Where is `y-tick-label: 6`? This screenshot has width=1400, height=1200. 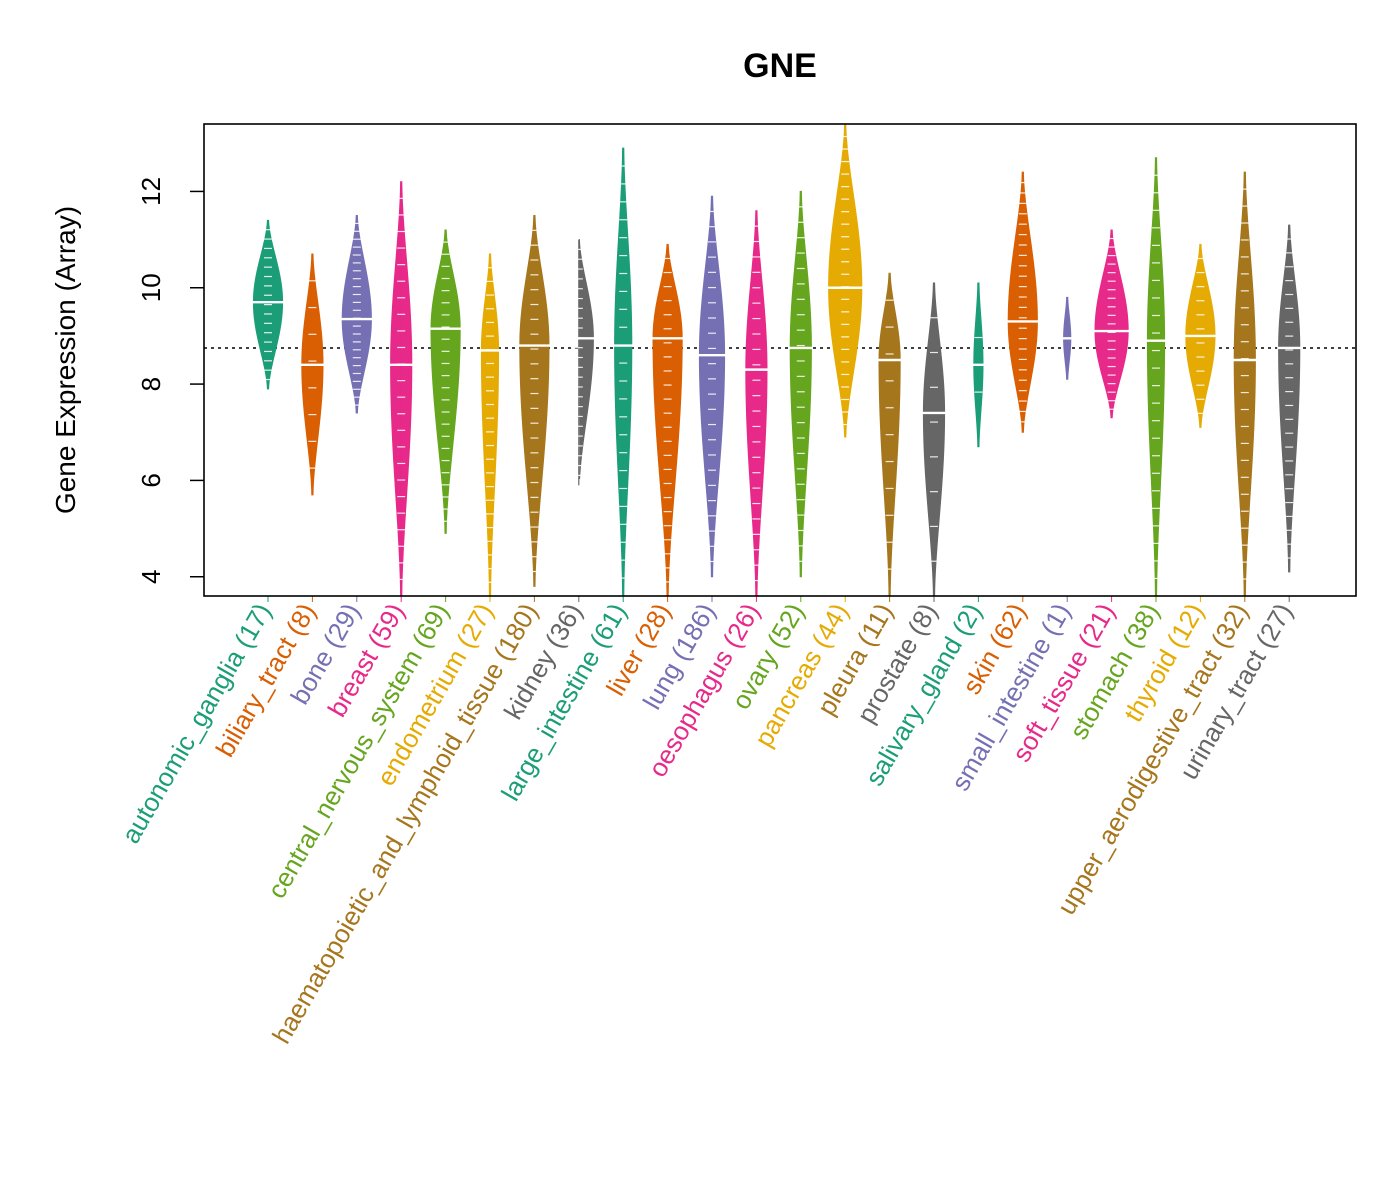
y-tick-label: 6 is located at coordinates (151, 480).